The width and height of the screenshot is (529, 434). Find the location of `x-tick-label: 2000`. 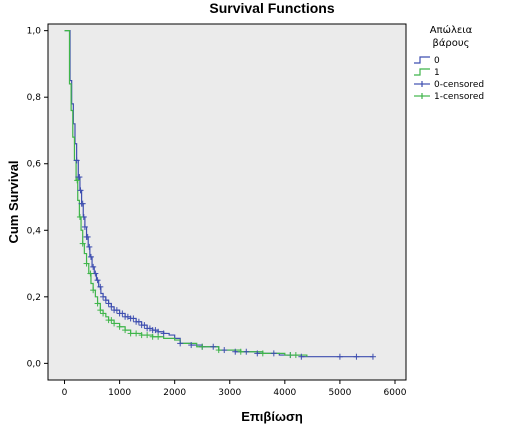

x-tick-label: 2000 is located at coordinates (174, 393).